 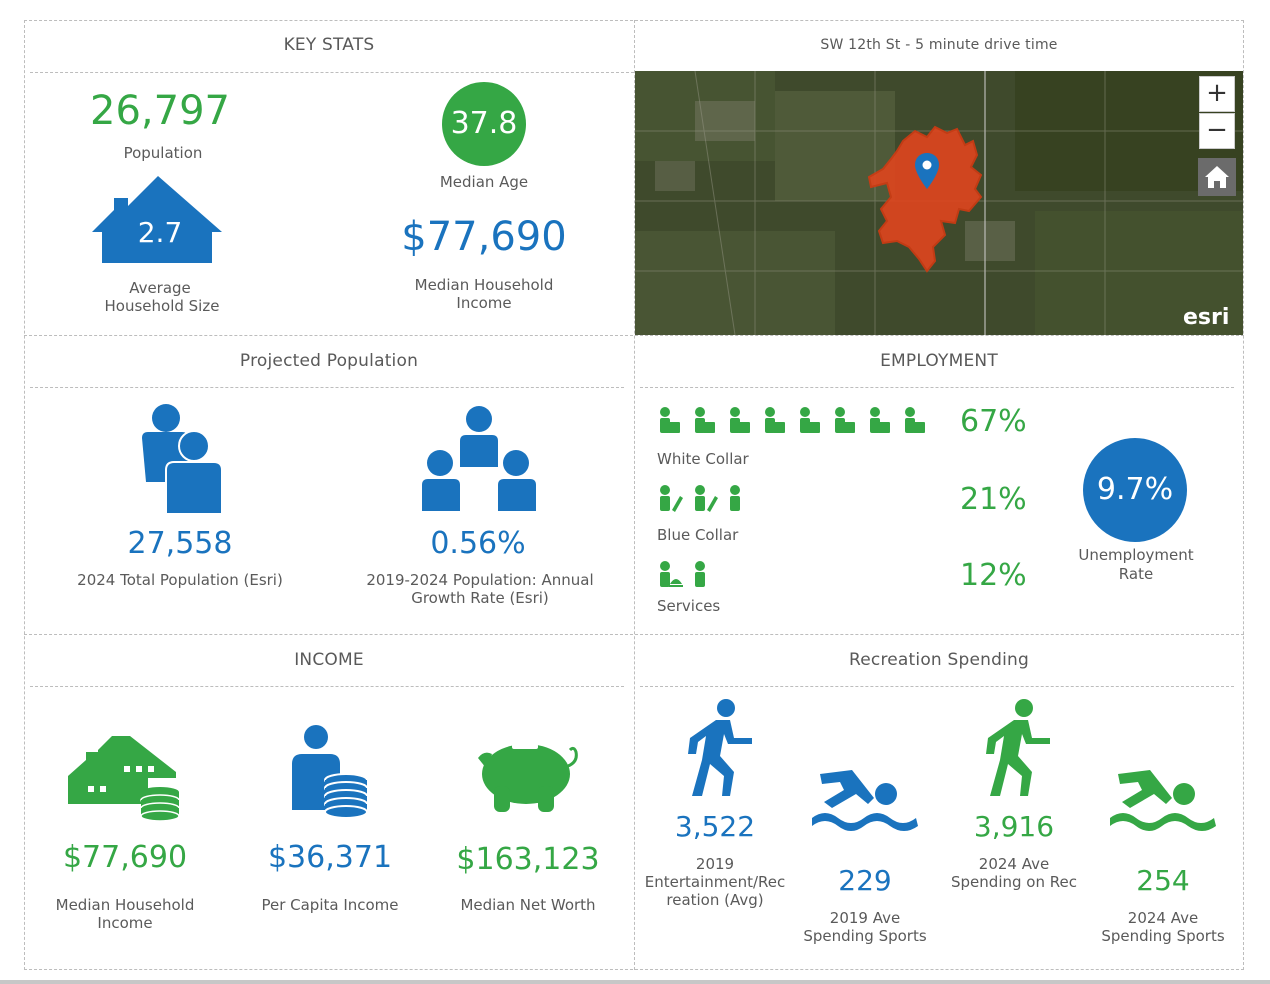 What do you see at coordinates (125, 905) in the screenshot?
I see `income-median-household-label-1: Median Household` at bounding box center [125, 905].